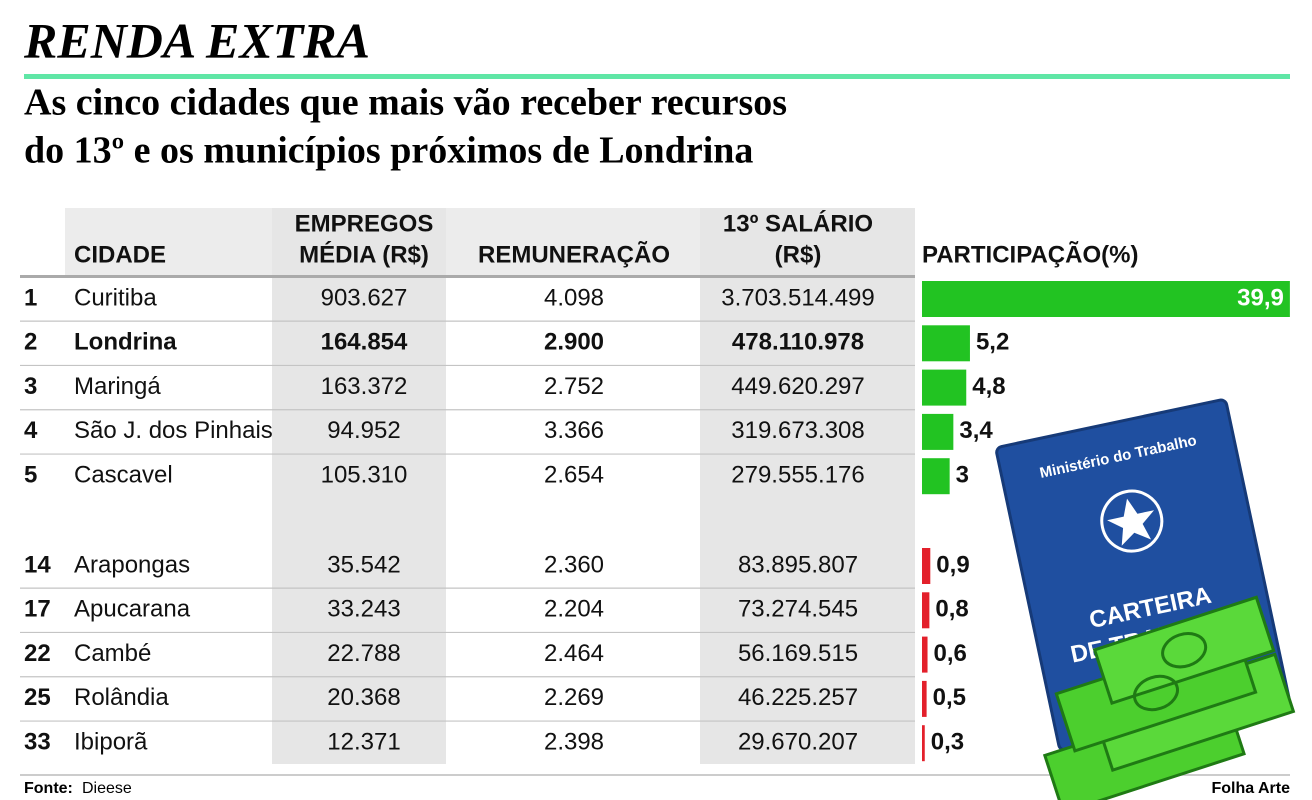 Image resolution: width=1312 pixels, height=800 pixels. I want to click on city: Apucarana, so click(132, 609).